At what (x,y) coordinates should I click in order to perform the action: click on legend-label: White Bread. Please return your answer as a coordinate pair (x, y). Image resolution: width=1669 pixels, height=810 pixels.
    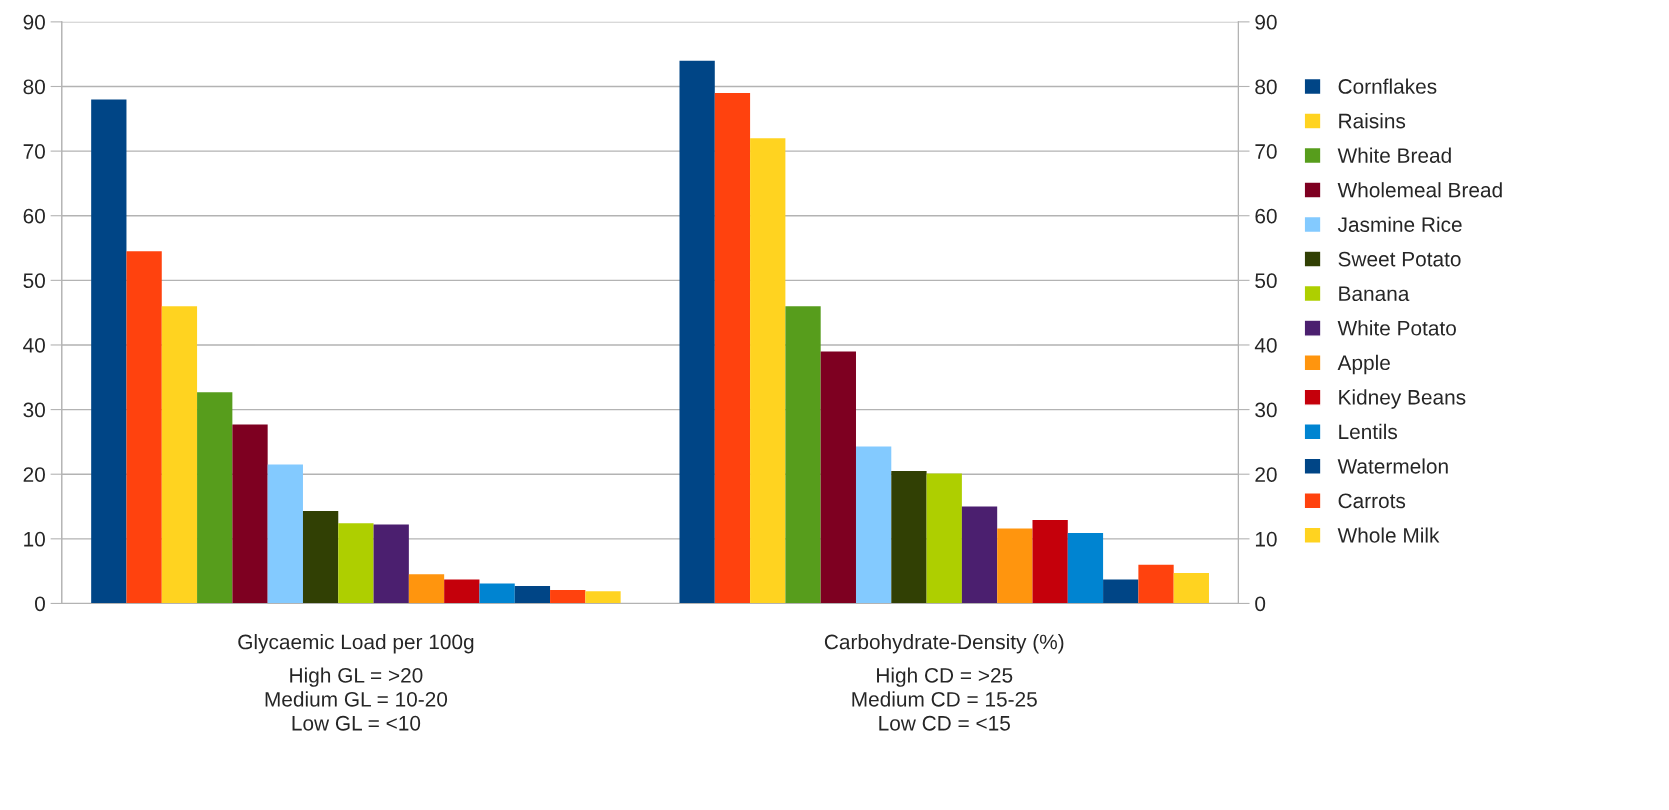
    Looking at the image, I should click on (1394, 155).